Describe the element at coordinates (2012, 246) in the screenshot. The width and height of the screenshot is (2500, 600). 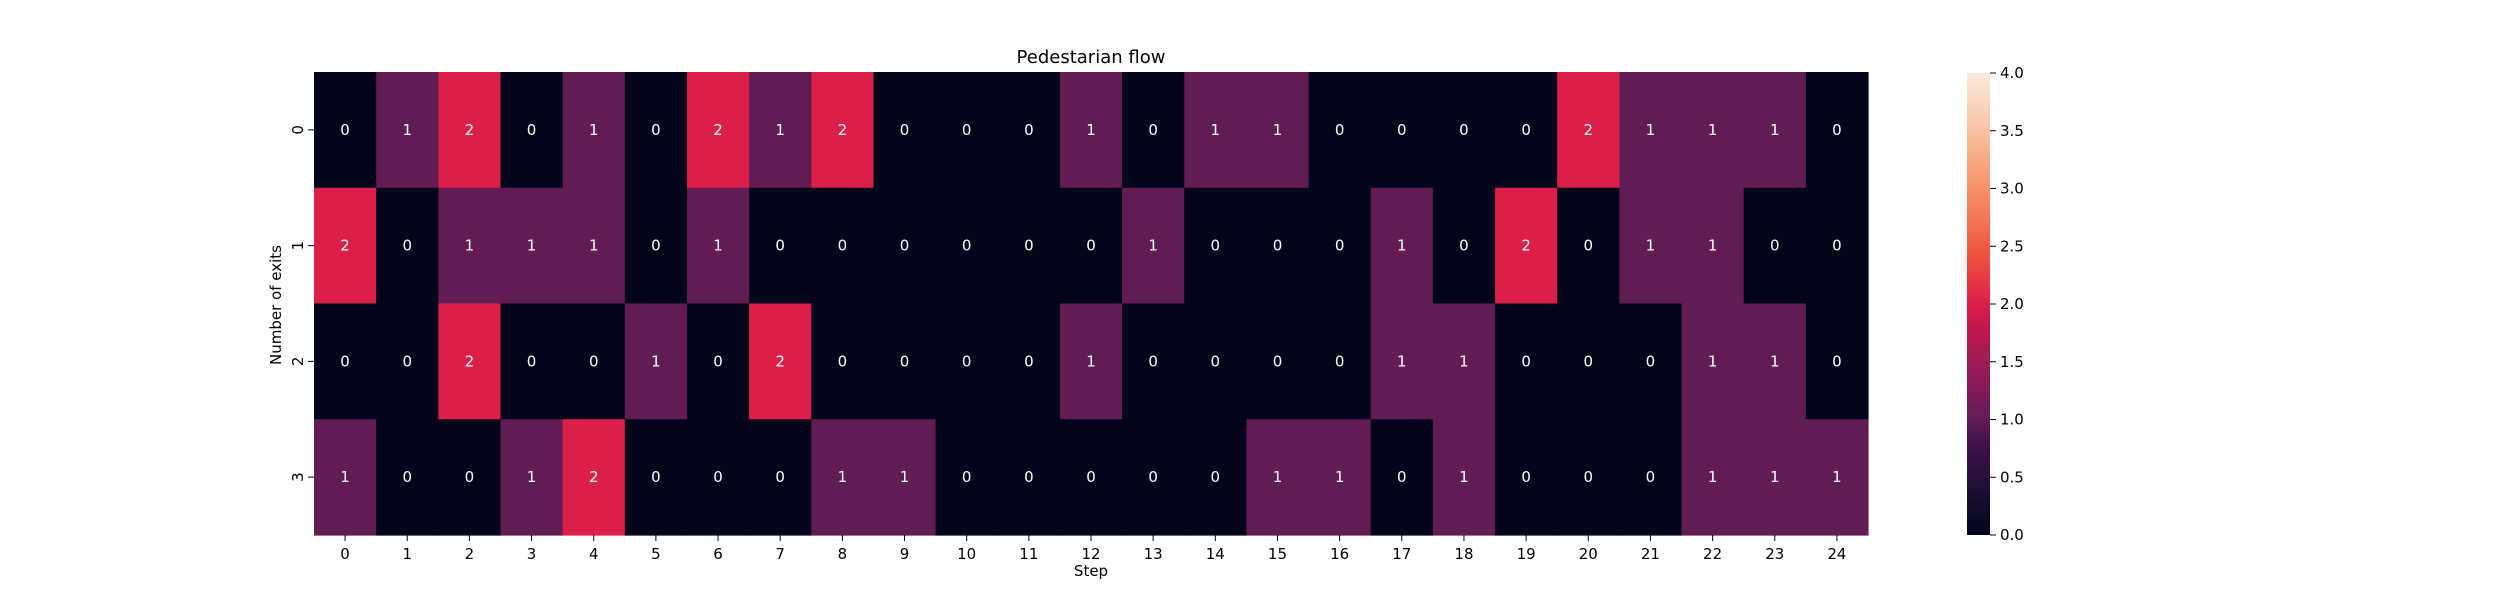
I see `colorbar-tick-label: 2.5` at that location.